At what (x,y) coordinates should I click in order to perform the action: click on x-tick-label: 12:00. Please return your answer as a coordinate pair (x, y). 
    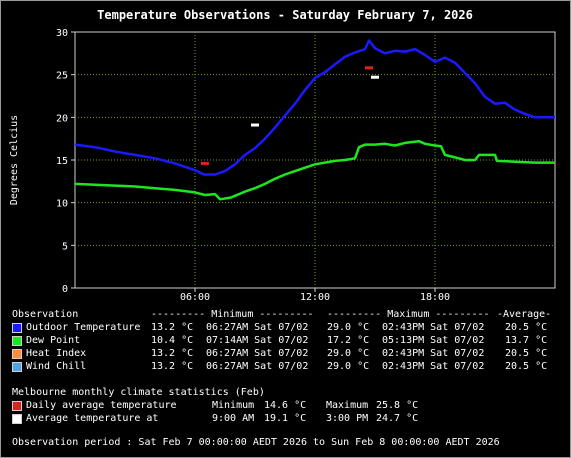
    Looking at the image, I should click on (315, 296).